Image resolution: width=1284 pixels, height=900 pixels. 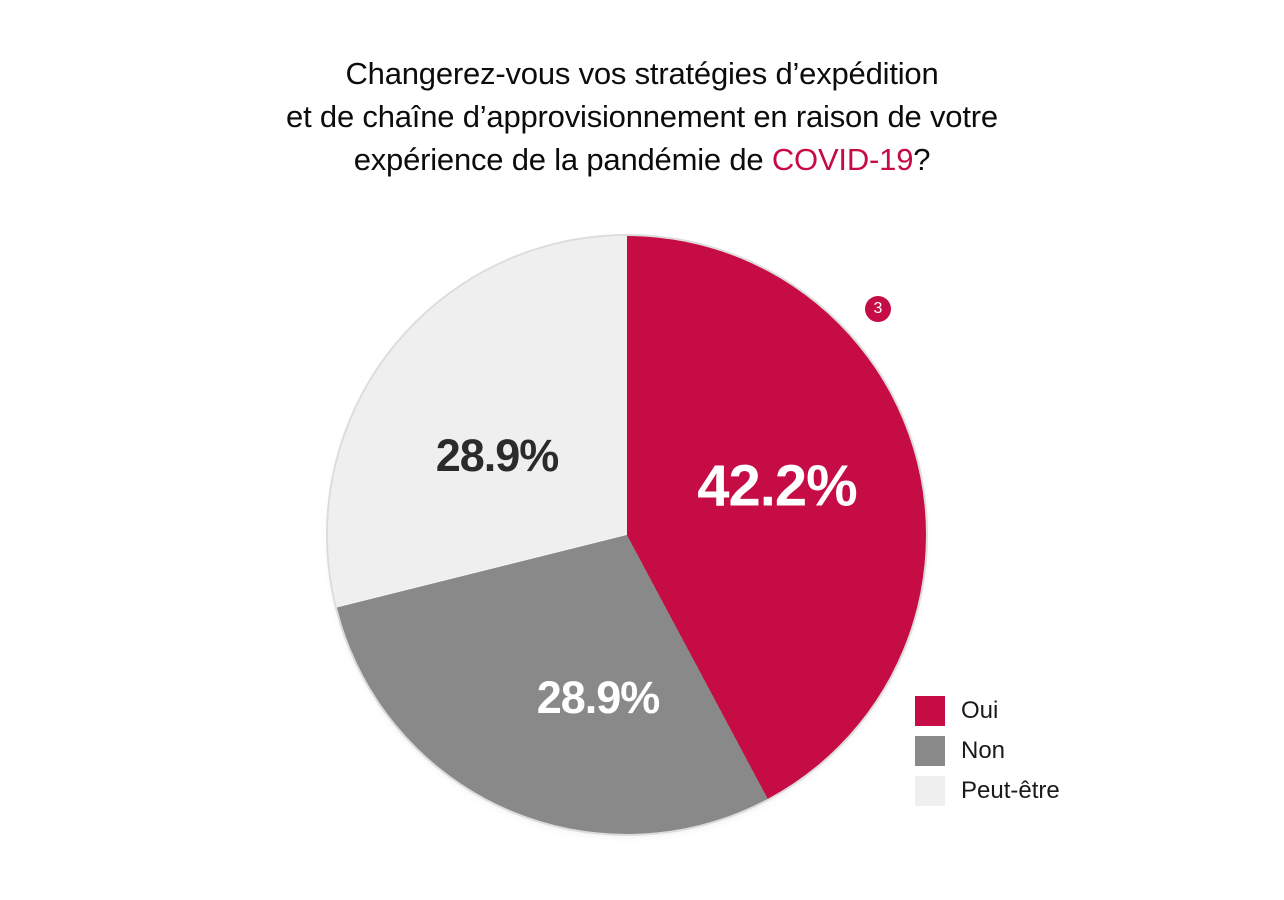 I want to click on legend-label-non: Non, so click(x=983, y=750).